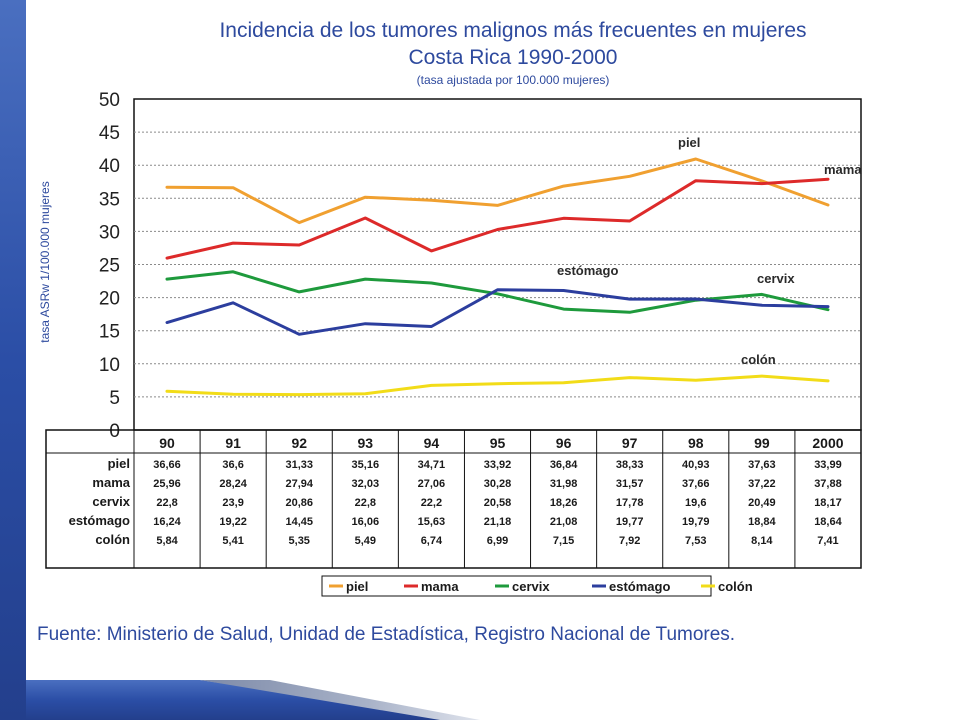 Image resolution: width=960 pixels, height=720 pixels. What do you see at coordinates (758, 359) in the screenshot?
I see `annotation-colon: colón` at bounding box center [758, 359].